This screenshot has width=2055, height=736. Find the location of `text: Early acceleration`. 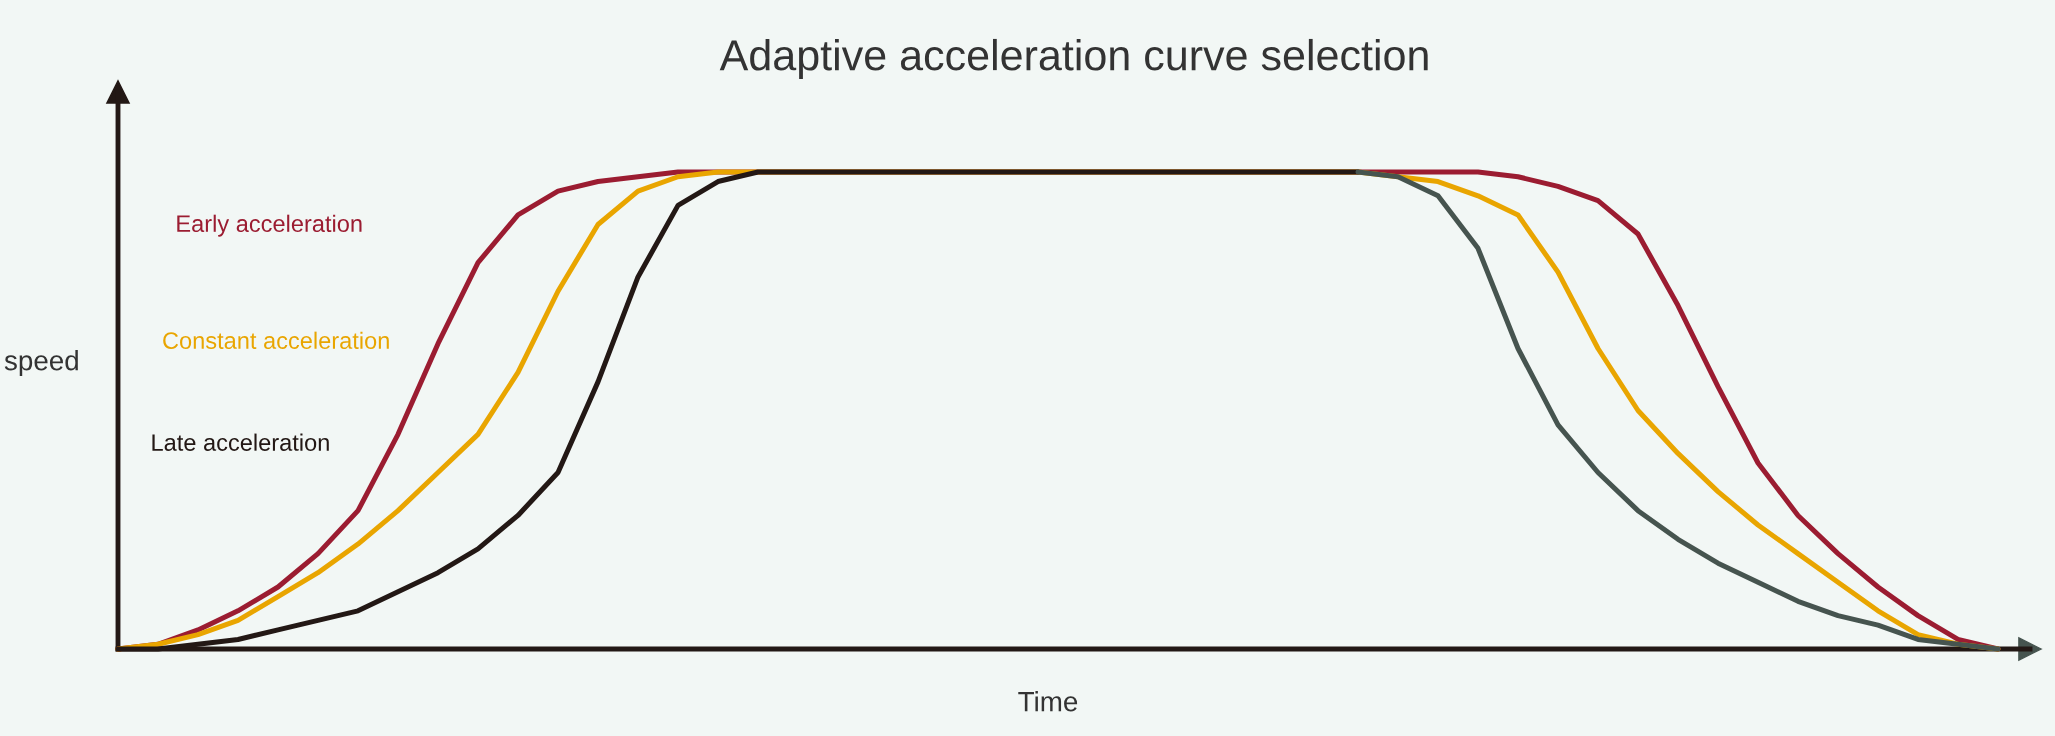

text: Early acceleration is located at coordinates (269, 225).